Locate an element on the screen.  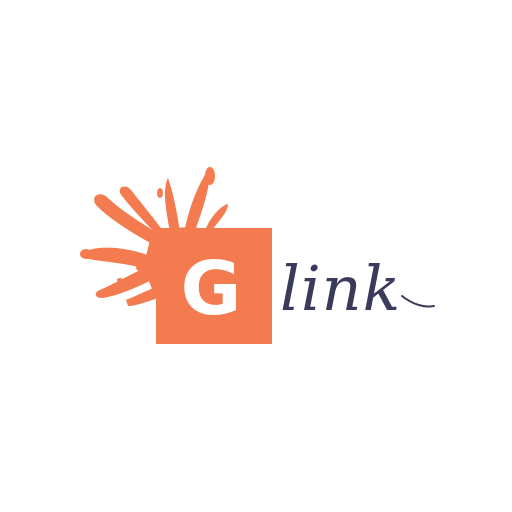
brand-letter: G is located at coordinates (211, 289).